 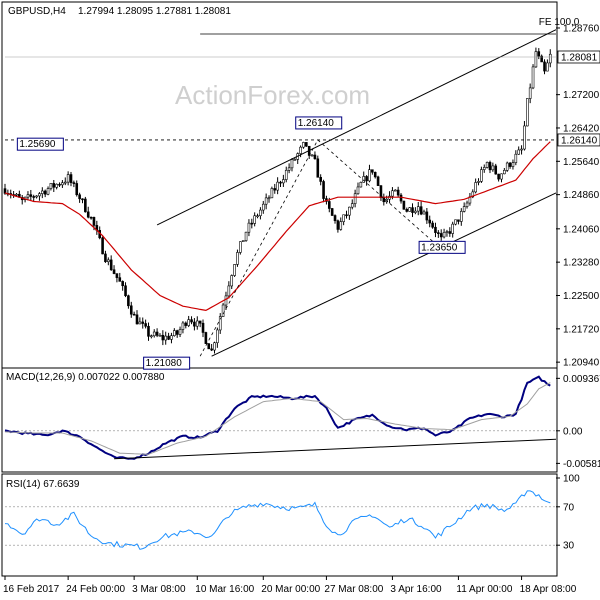 What do you see at coordinates (378, 193) in the screenshot?
I see `fib-dashed-line` at bounding box center [378, 193].